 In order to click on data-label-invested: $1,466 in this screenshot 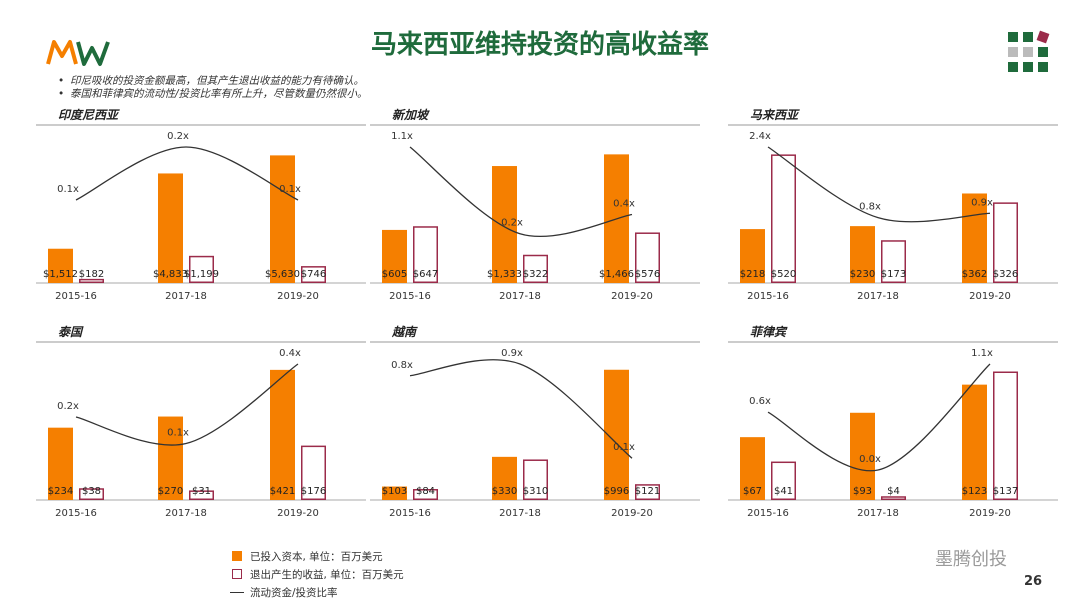, I will do `click(616, 274)`.